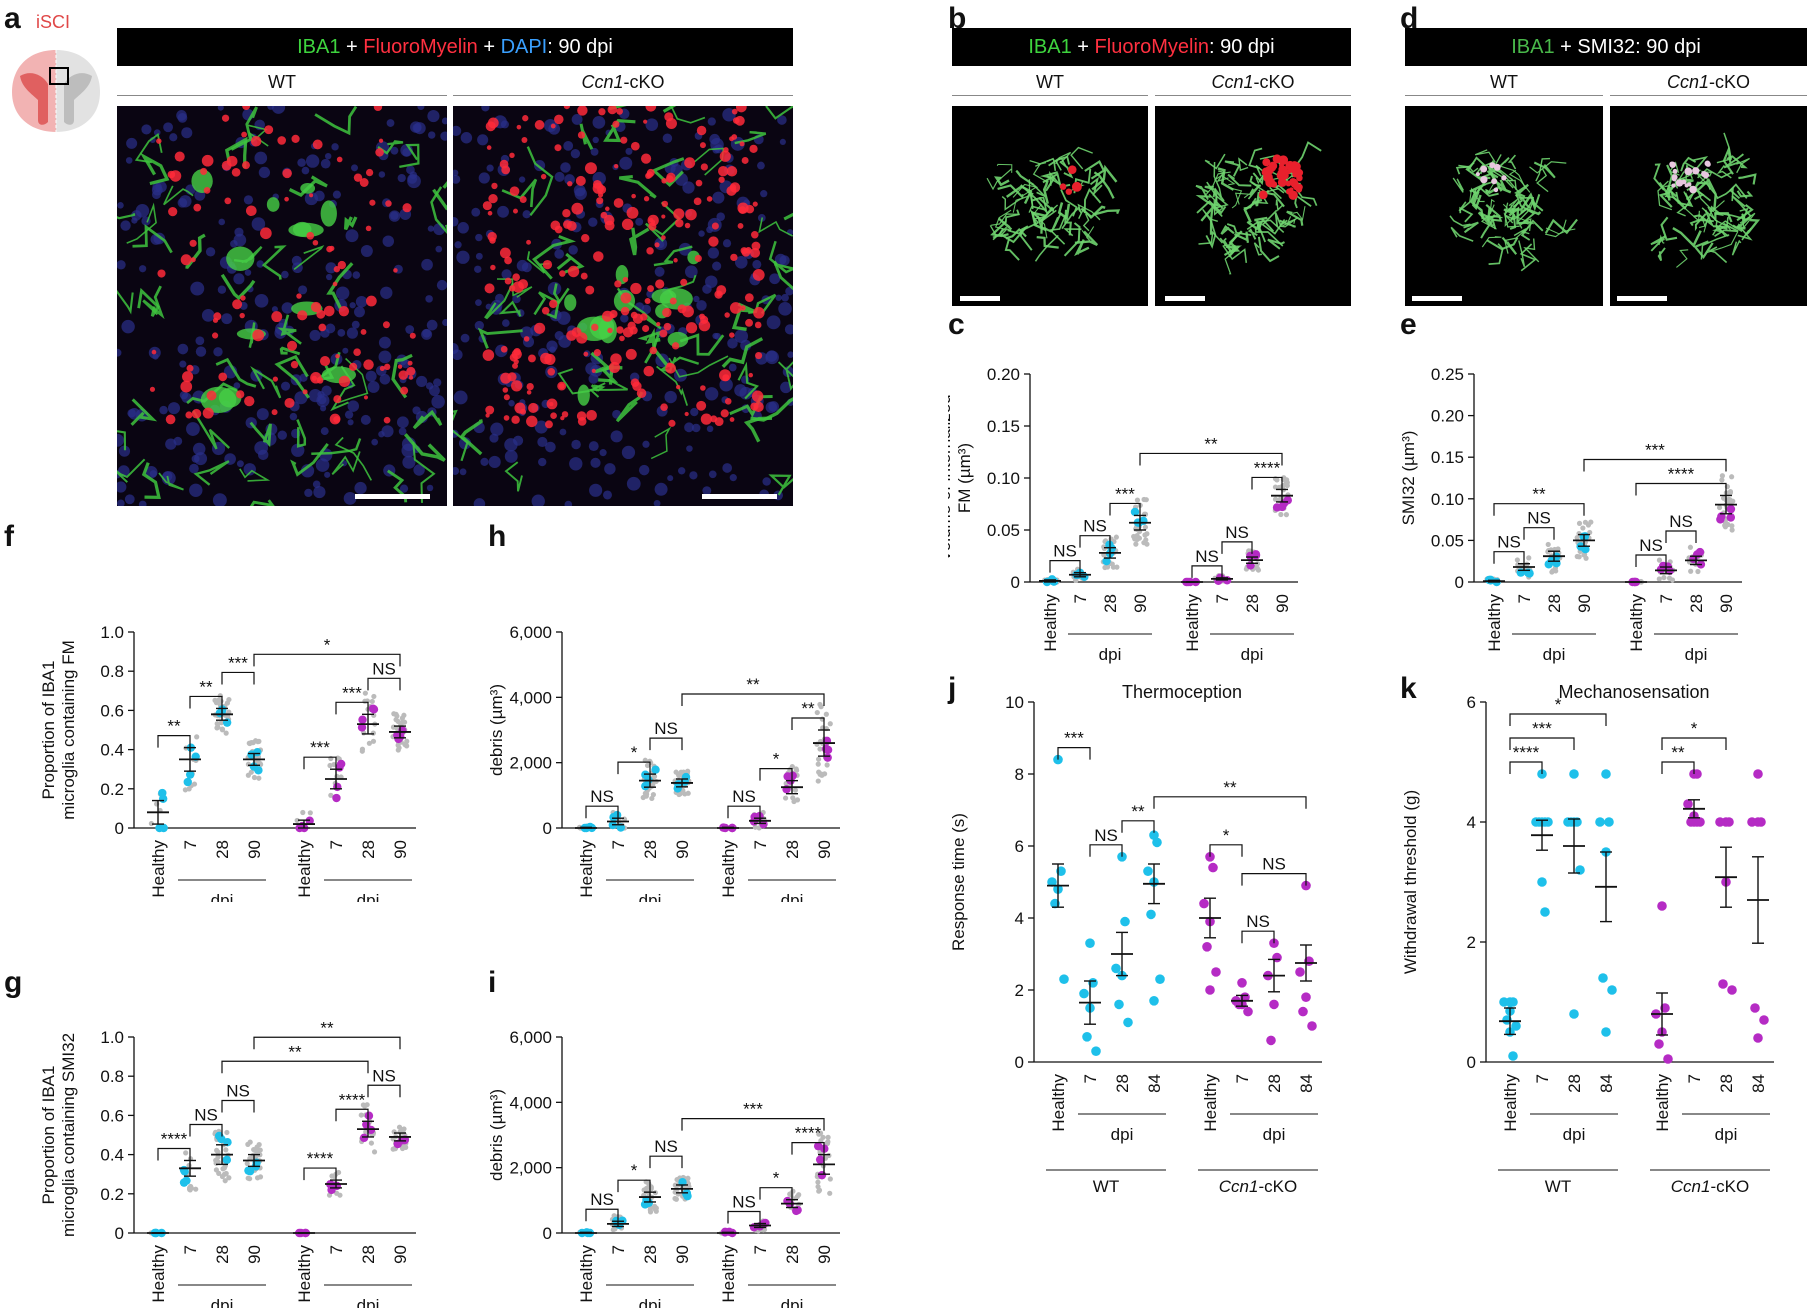  What do you see at coordinates (1674, 179) in the screenshot?
I see `internalized-smi32` at bounding box center [1674, 179].